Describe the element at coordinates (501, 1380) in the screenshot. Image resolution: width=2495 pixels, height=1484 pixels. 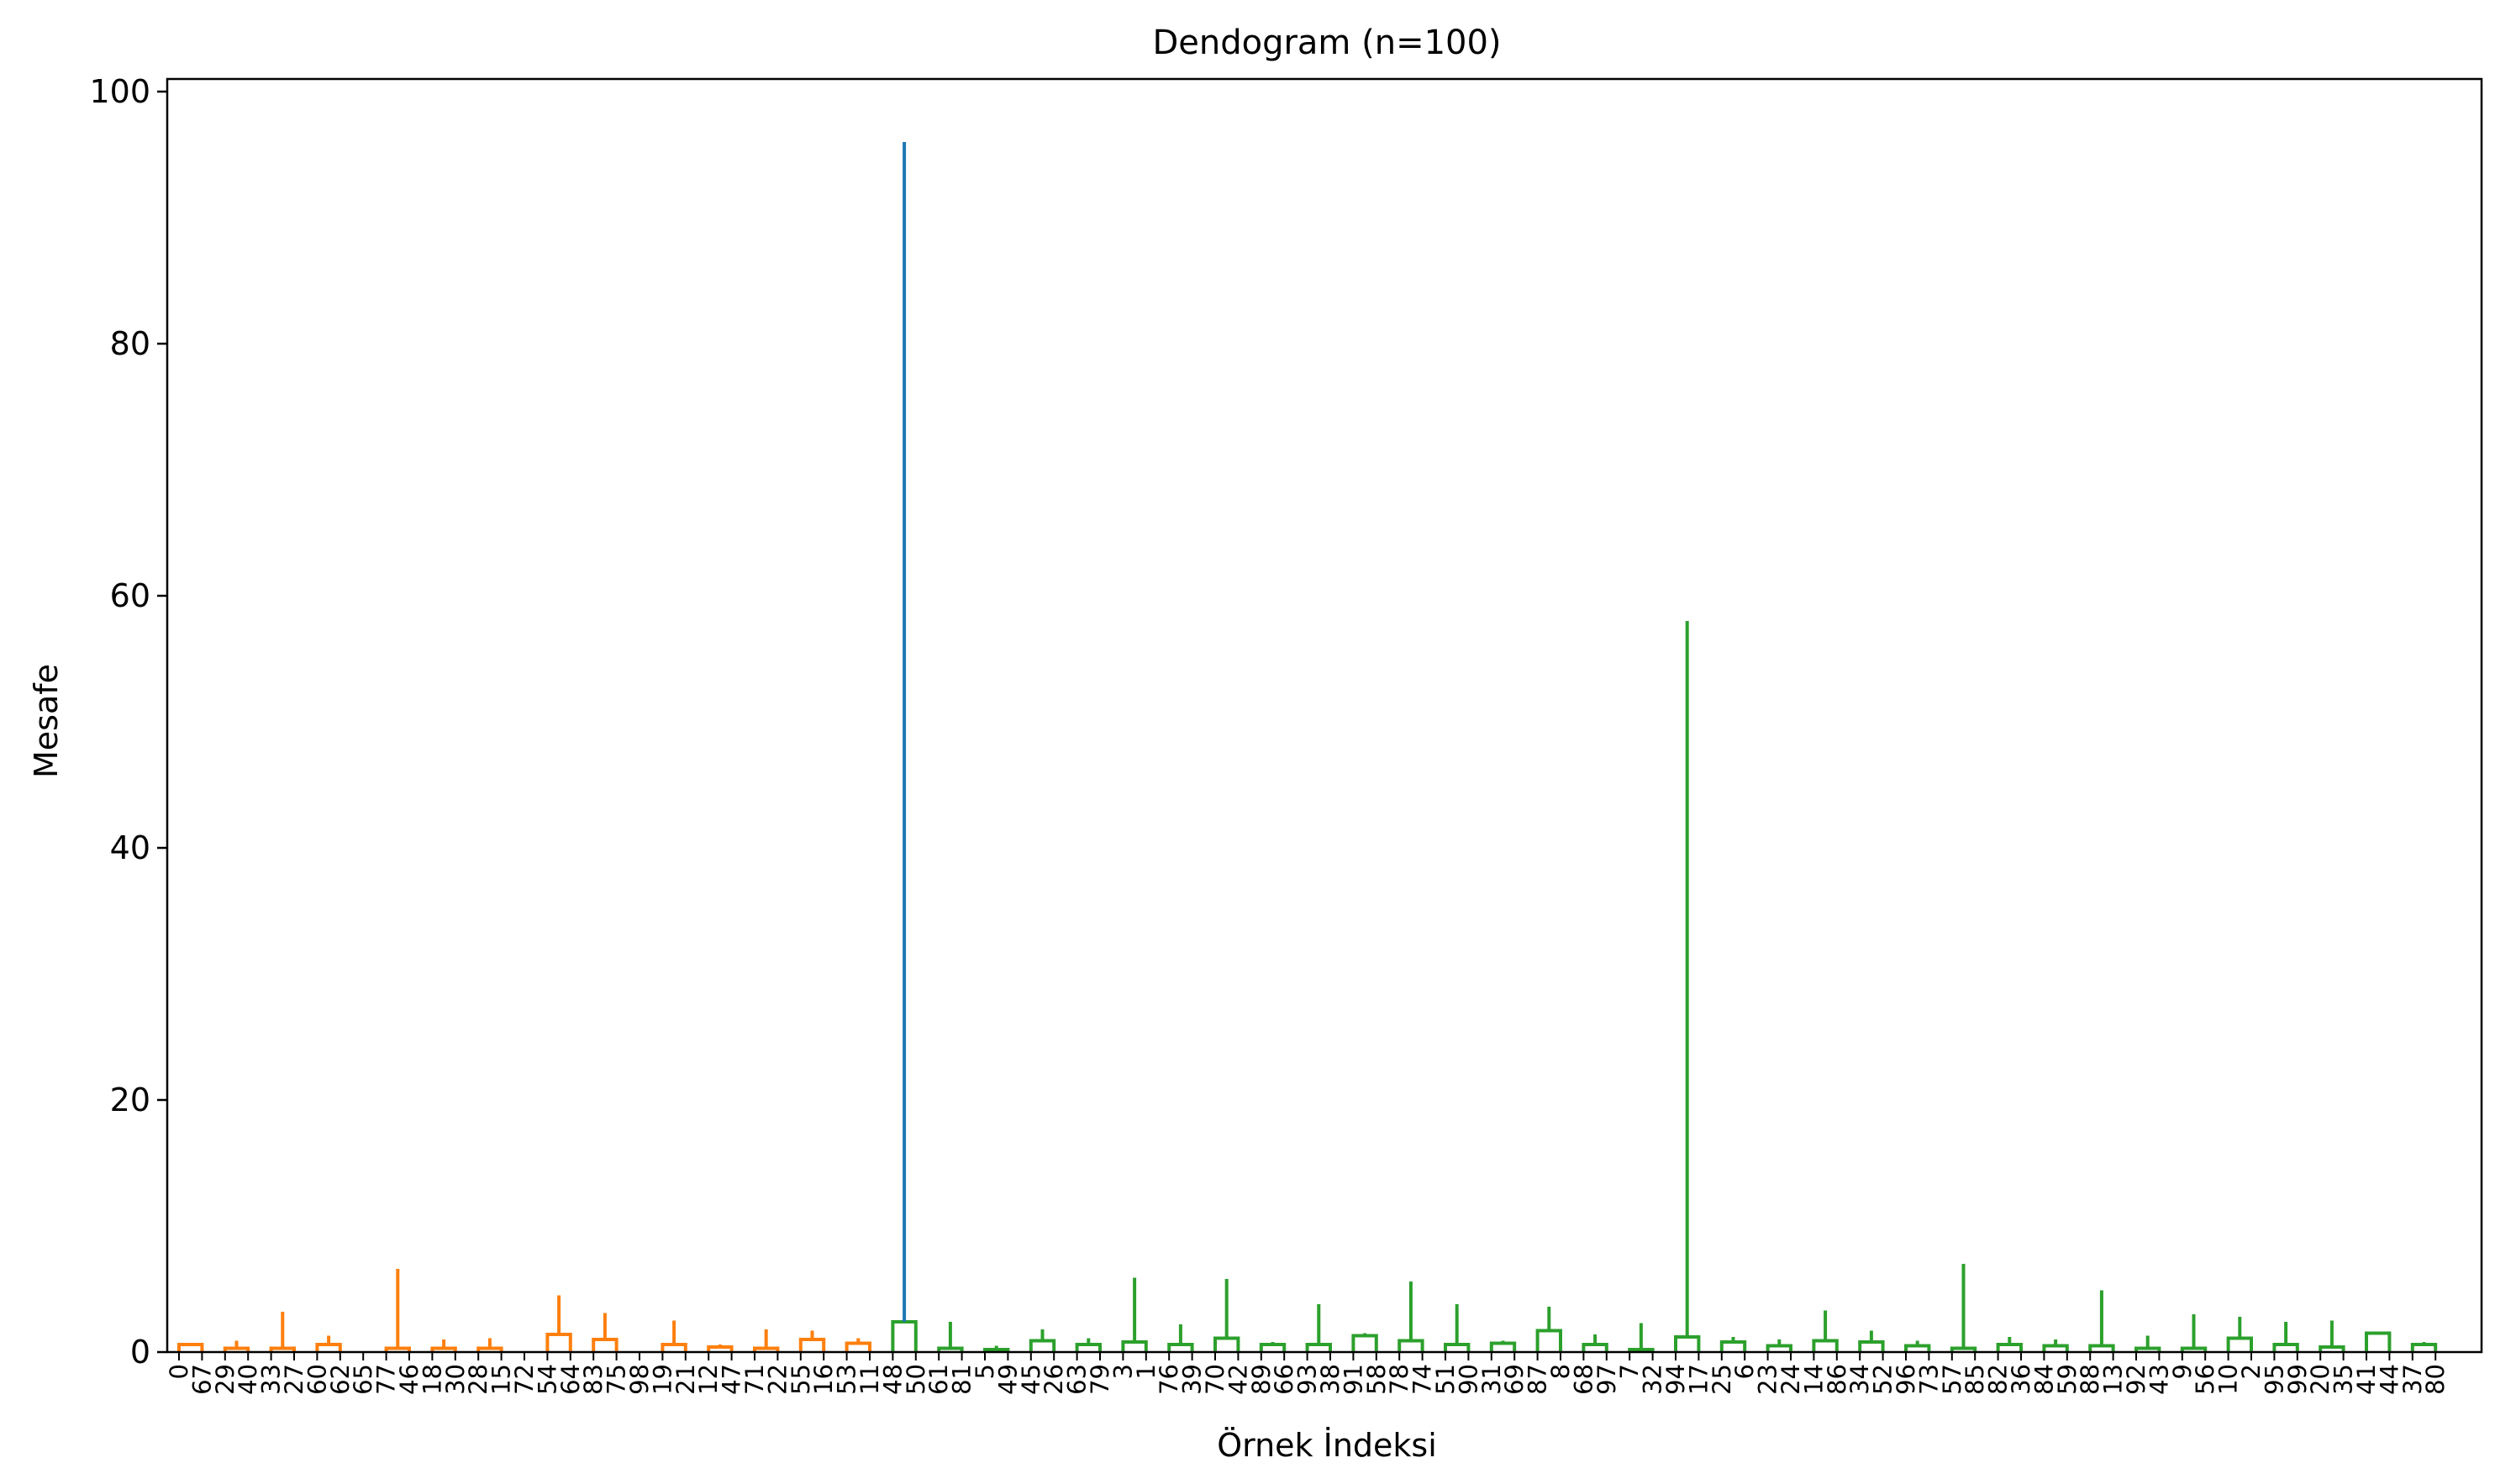
I see `leaf-label: 15` at that location.